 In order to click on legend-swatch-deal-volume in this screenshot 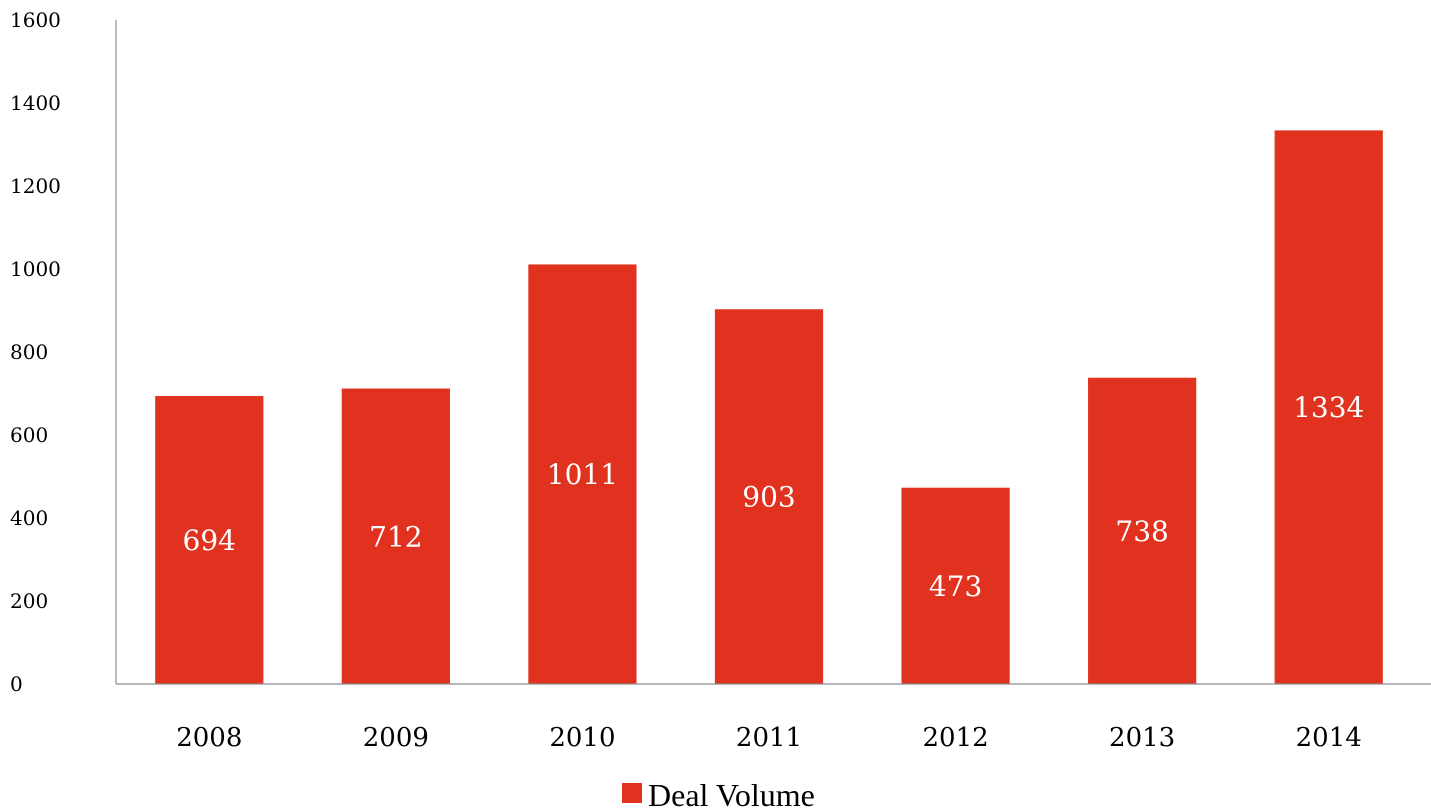, I will do `click(632, 793)`.